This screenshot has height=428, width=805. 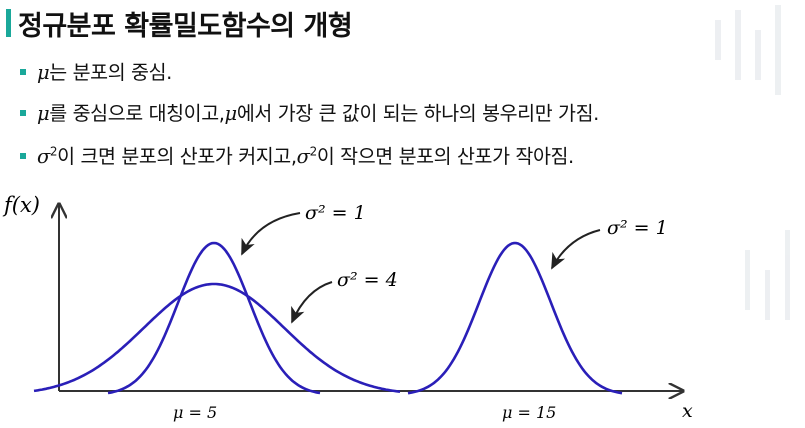 I want to click on arrow-to-var4-left, so click(x=312, y=302).